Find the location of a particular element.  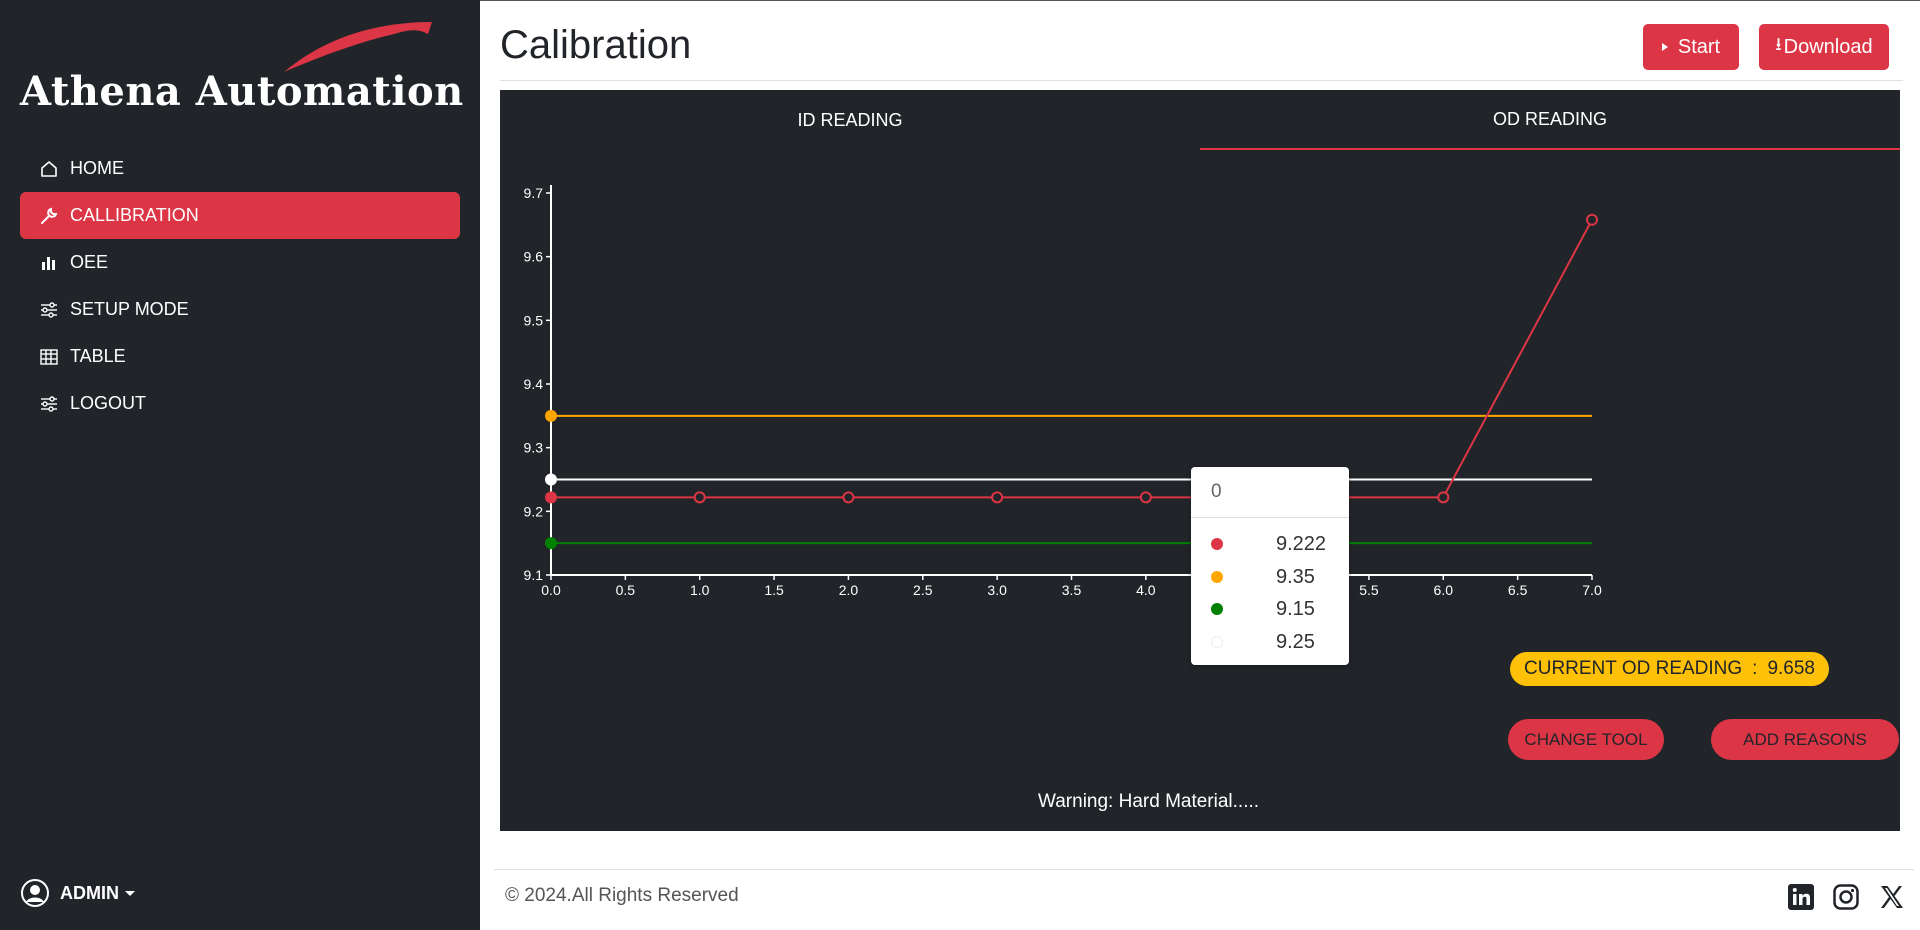

sidebar-item-label: SETUP MODE is located at coordinates (129, 309).